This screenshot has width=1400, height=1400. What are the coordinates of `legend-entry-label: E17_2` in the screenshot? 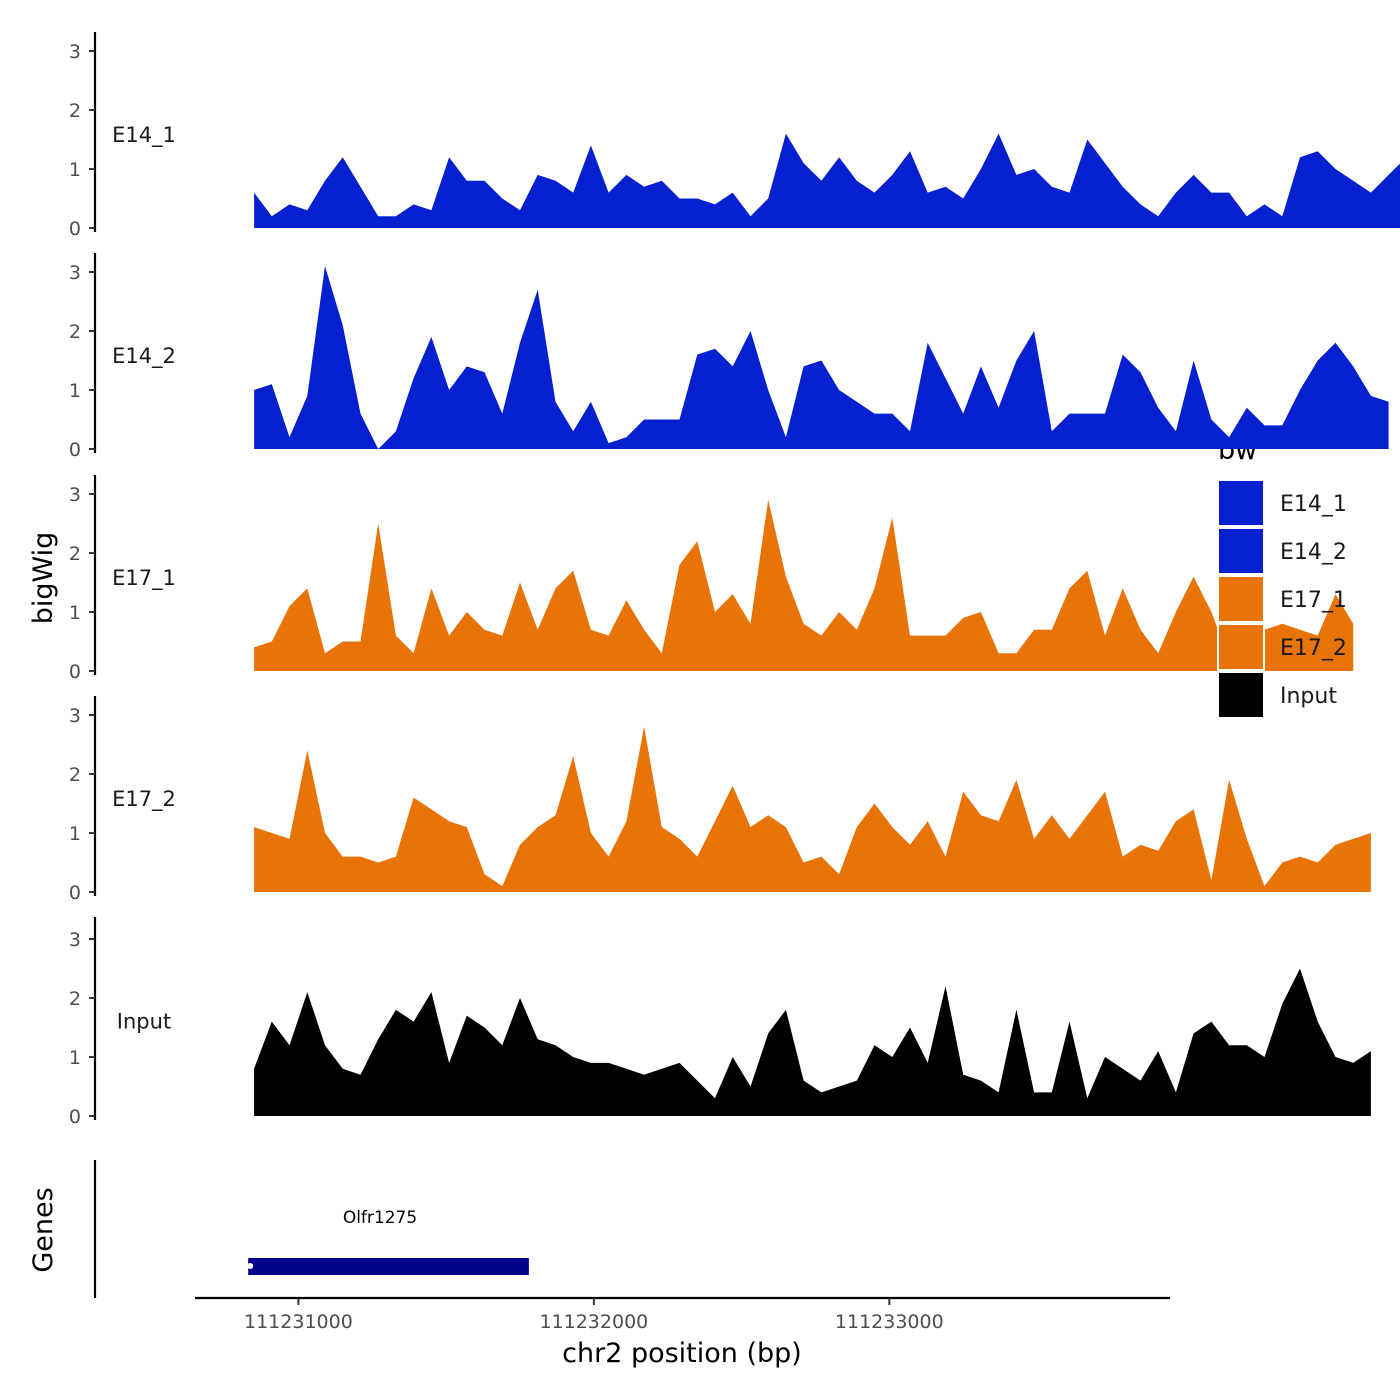 It's located at (1313, 648).